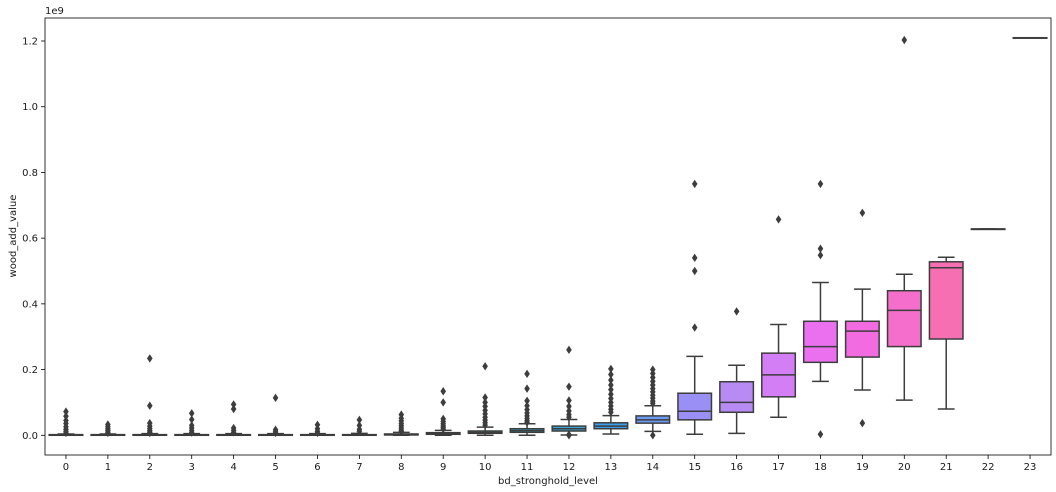 Image resolution: width=1056 pixels, height=492 pixels. I want to click on x-tick-label: 22, so click(988, 467).